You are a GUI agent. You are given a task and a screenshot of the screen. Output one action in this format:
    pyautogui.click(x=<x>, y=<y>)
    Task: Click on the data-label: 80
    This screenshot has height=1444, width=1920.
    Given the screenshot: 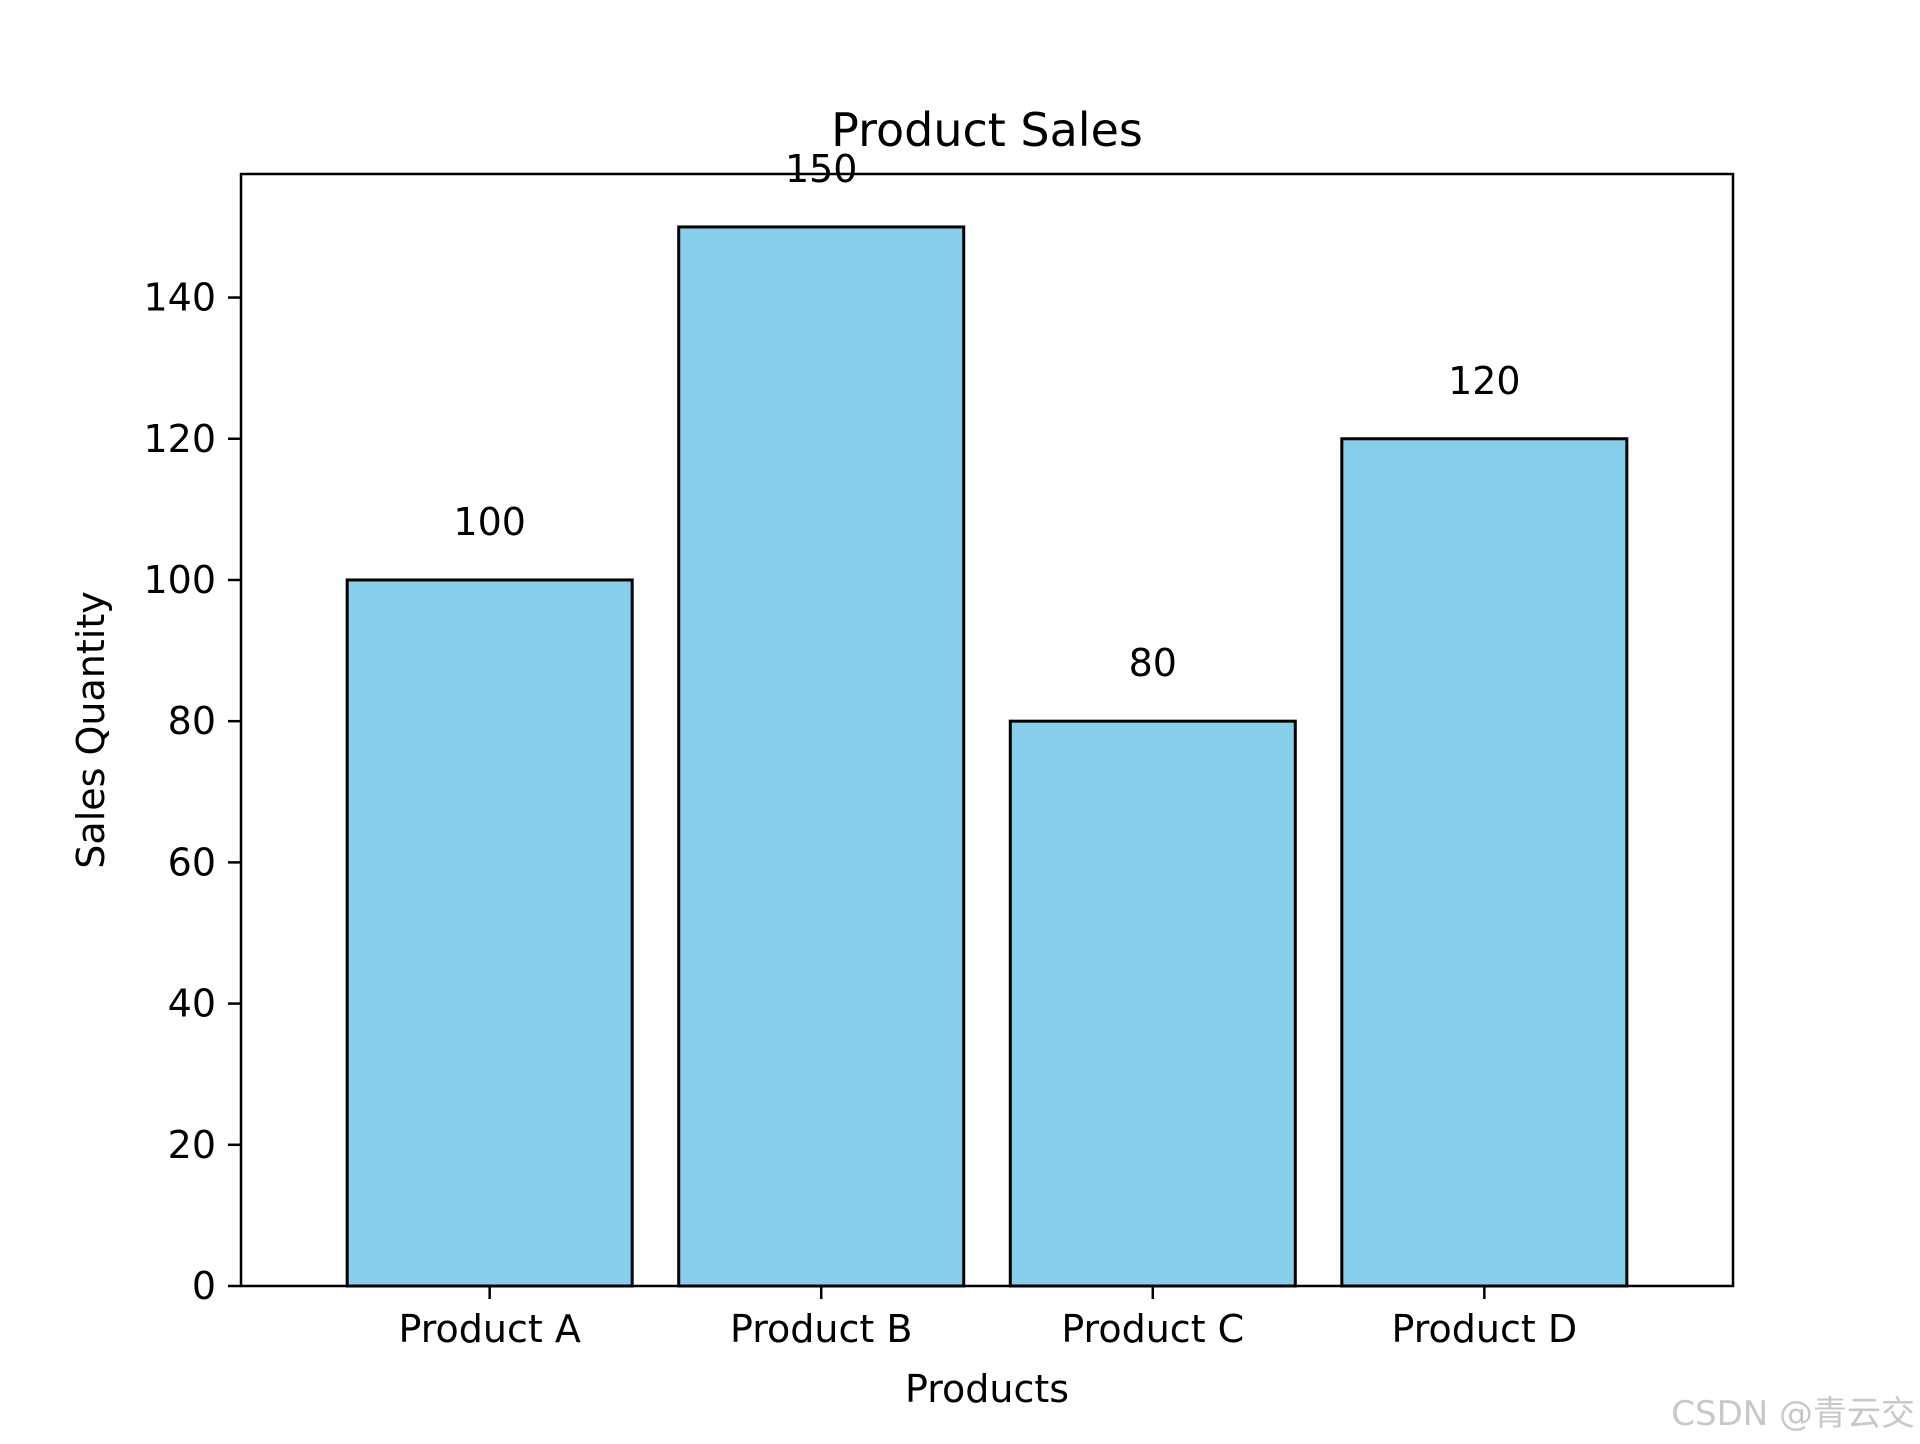 What is the action you would take?
    pyautogui.click(x=1153, y=663)
    